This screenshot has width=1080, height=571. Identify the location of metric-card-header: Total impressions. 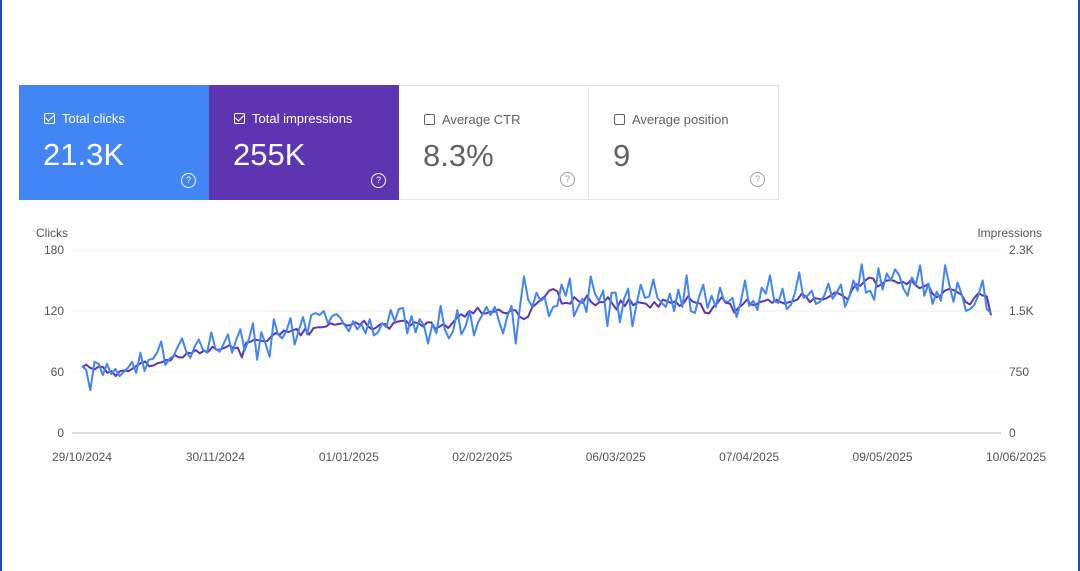
(293, 118).